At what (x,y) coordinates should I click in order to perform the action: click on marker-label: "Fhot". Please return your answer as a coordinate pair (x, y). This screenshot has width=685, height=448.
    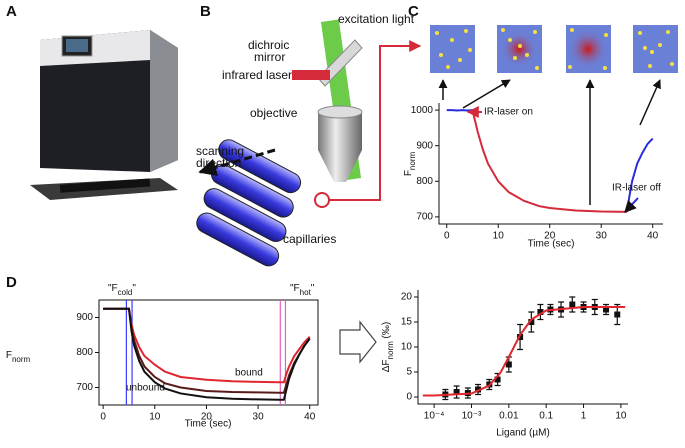
    Looking at the image, I should click on (302, 290).